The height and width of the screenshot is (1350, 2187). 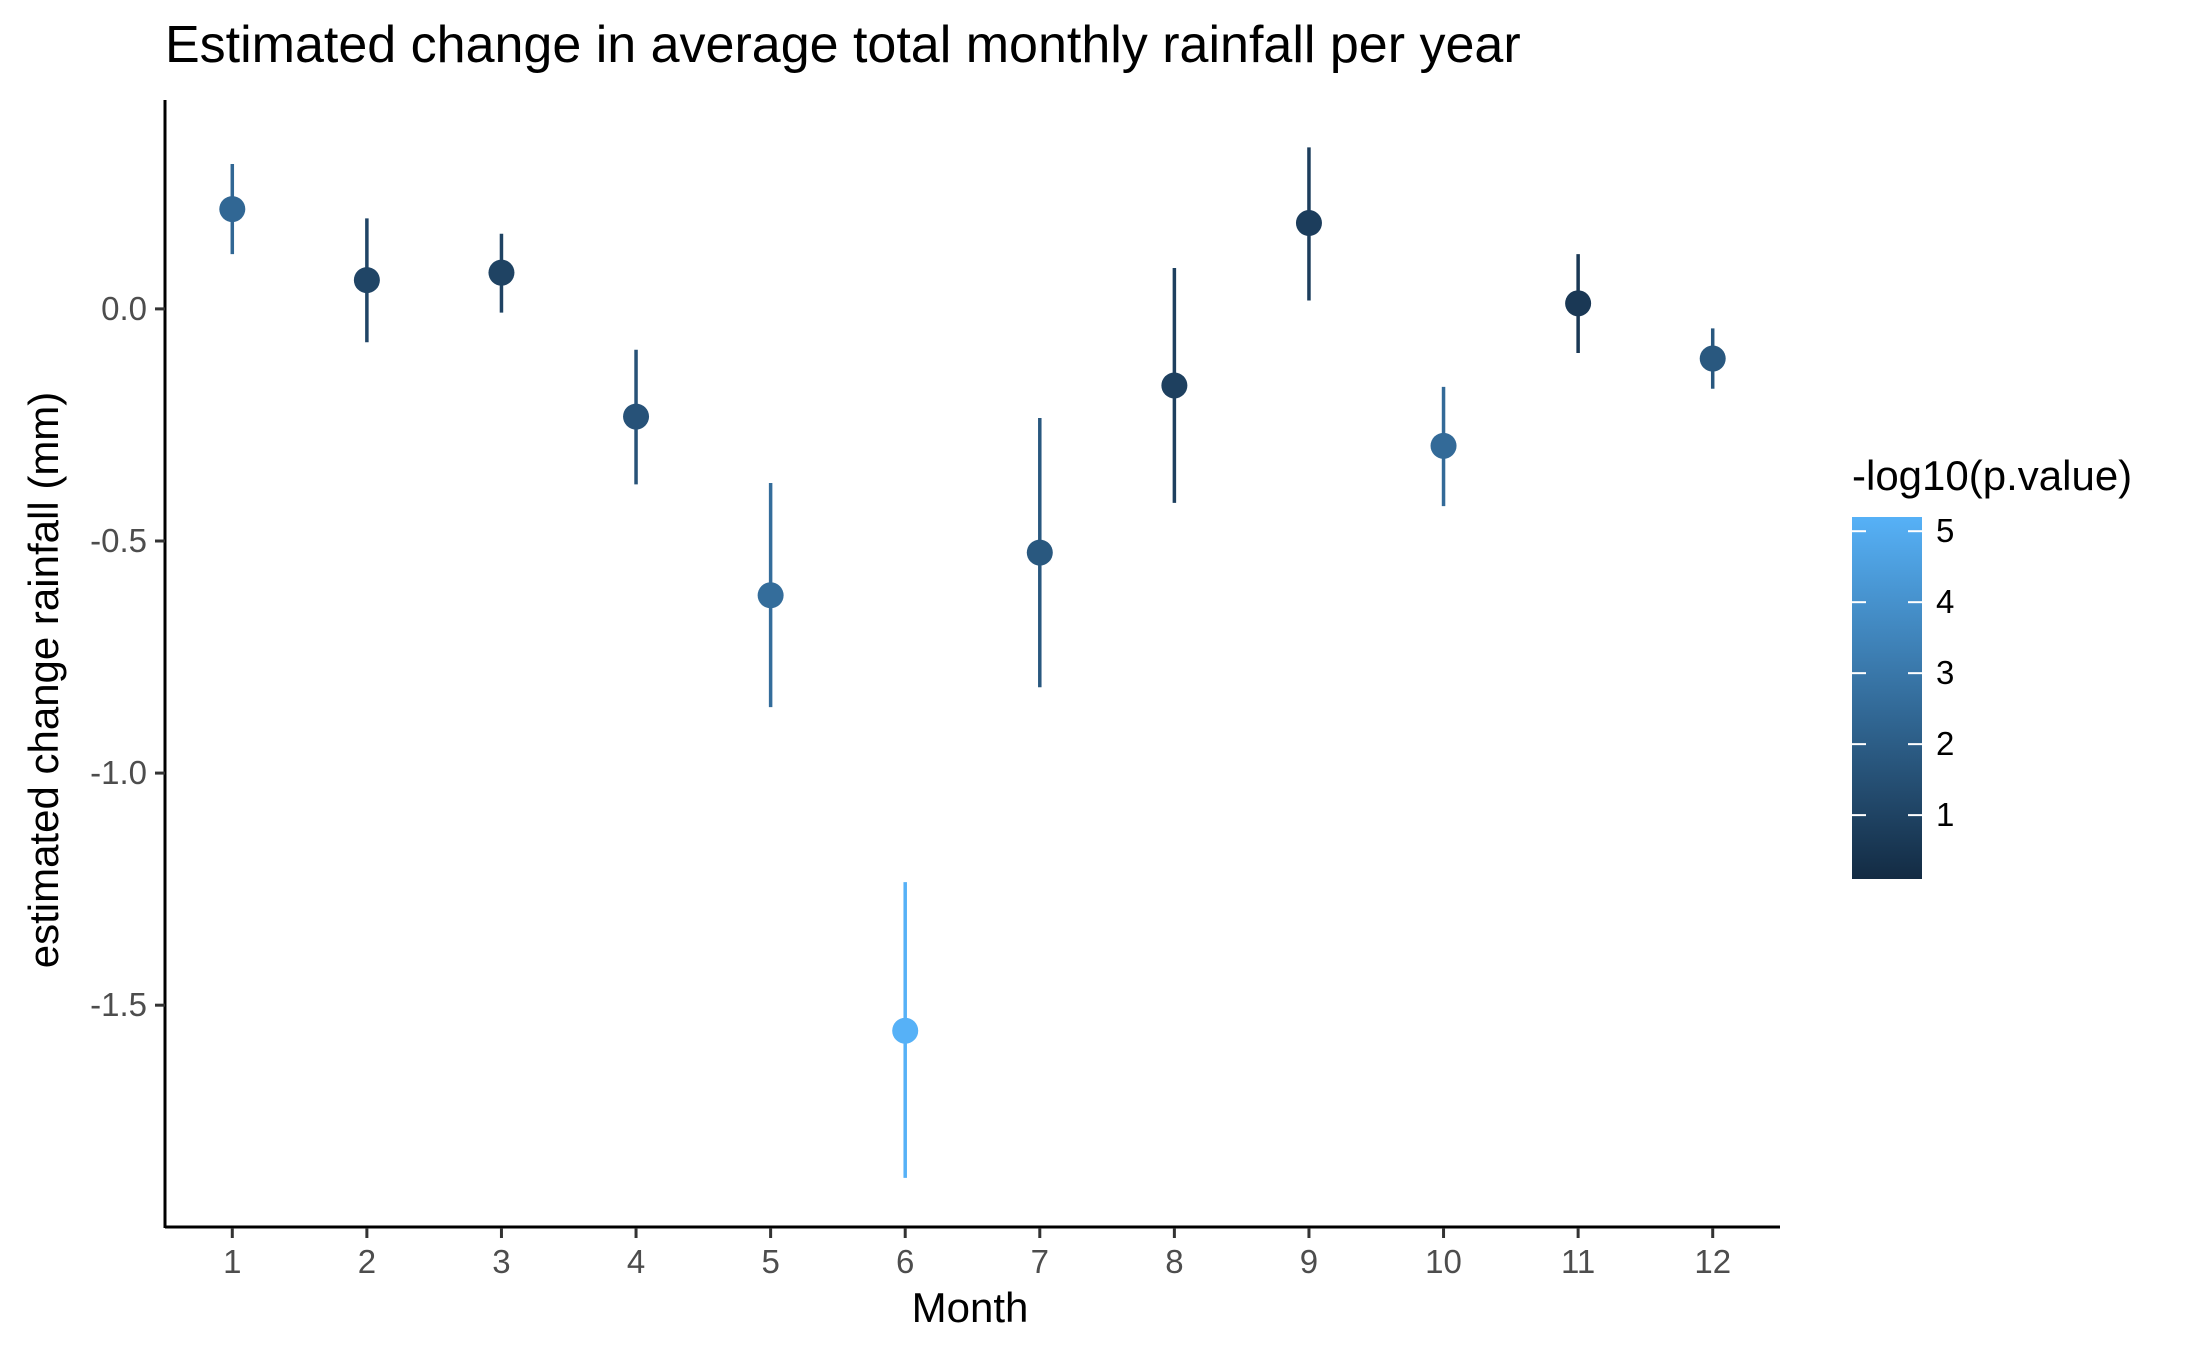 I want to click on x-tick-label: 4, so click(x=636, y=1261).